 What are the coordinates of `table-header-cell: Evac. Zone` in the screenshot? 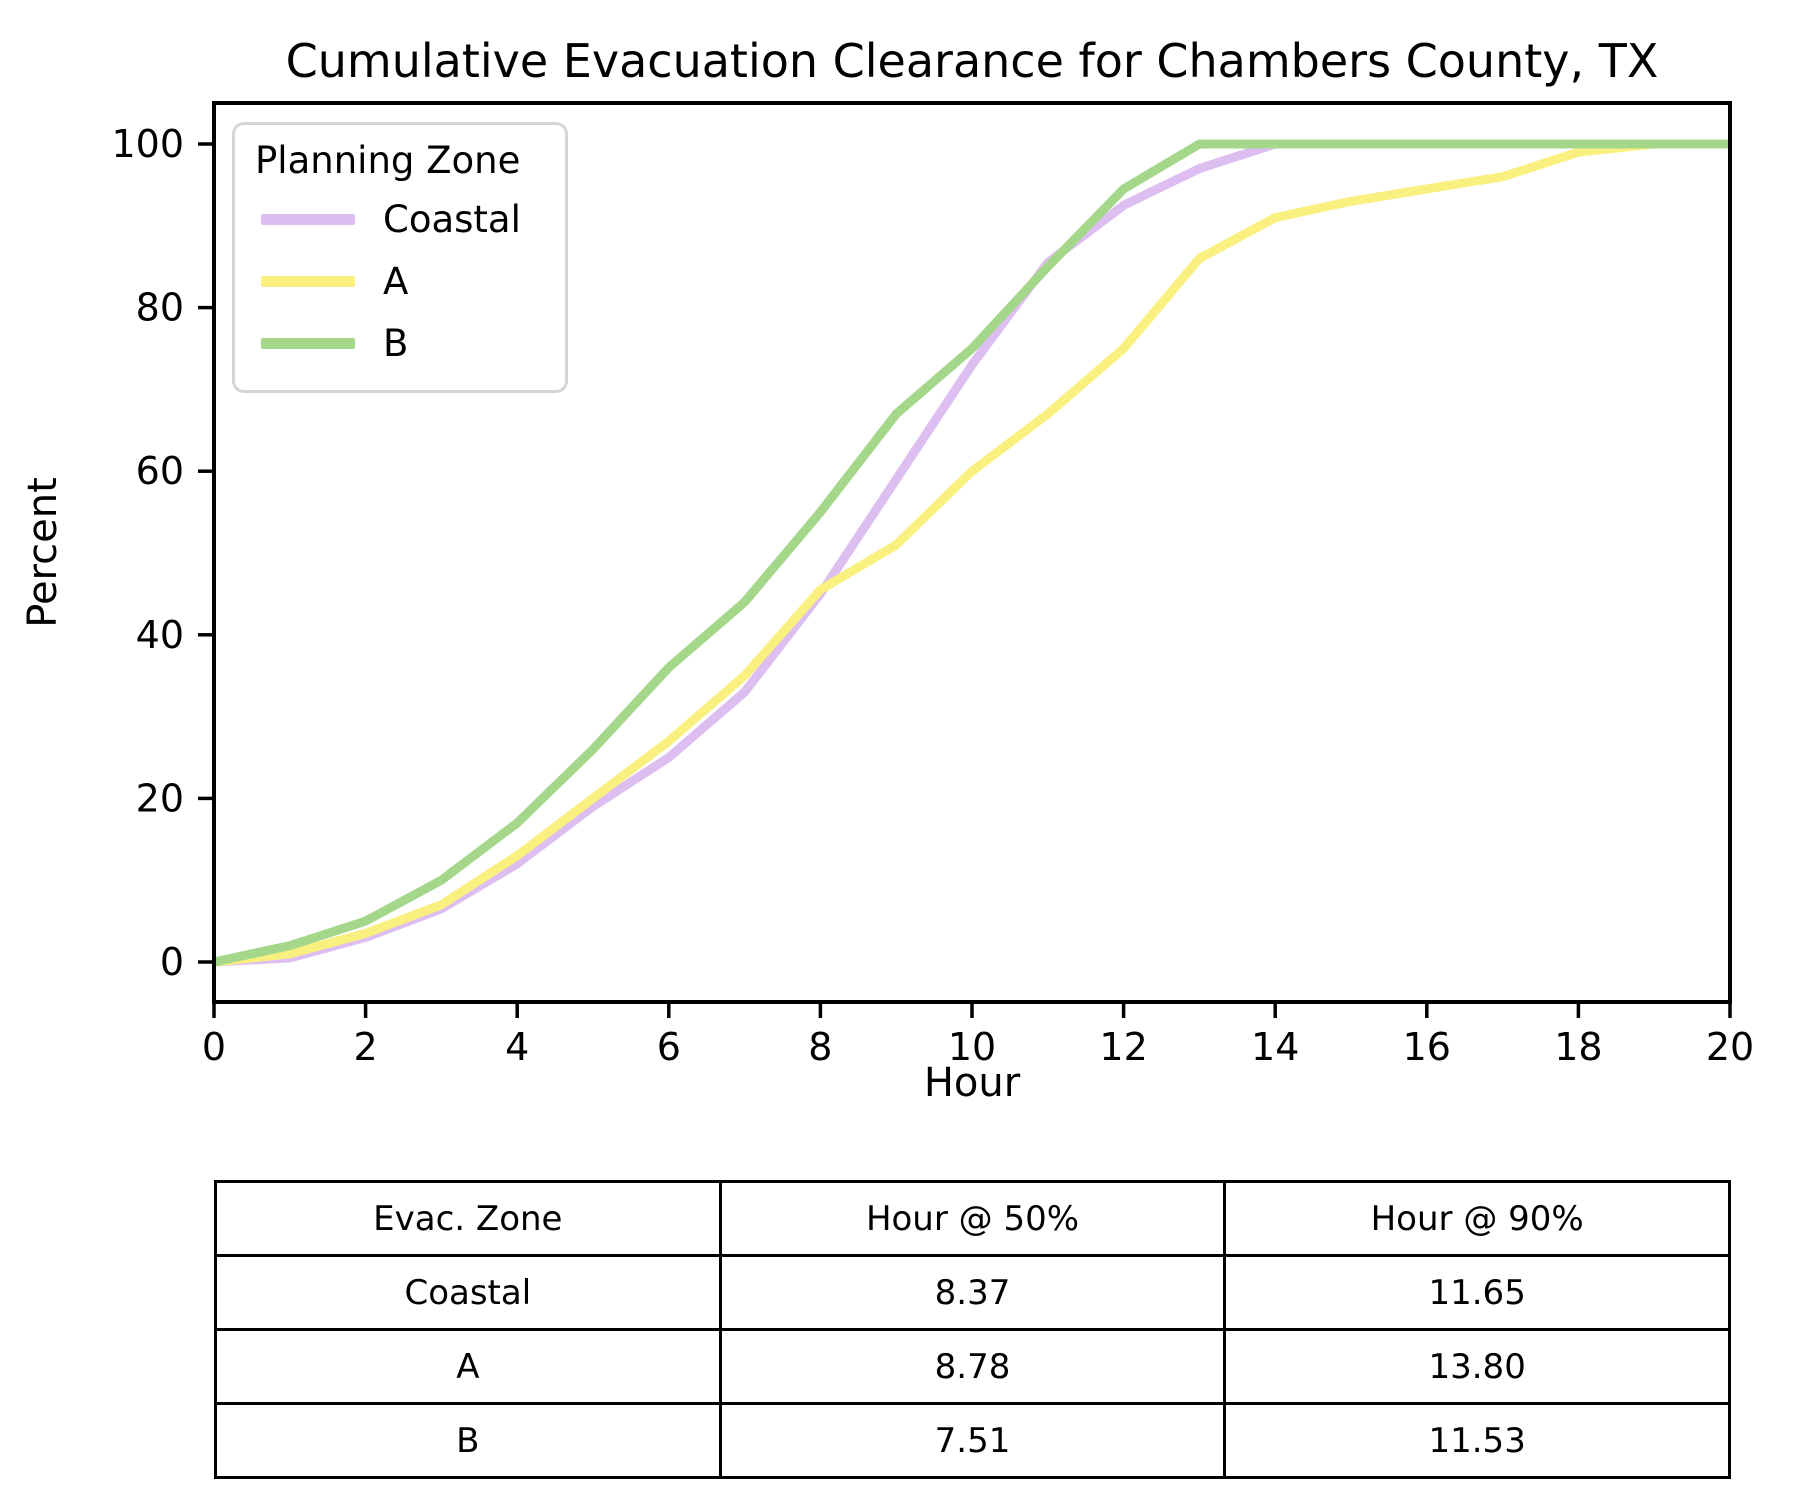 It's located at (468, 1218).